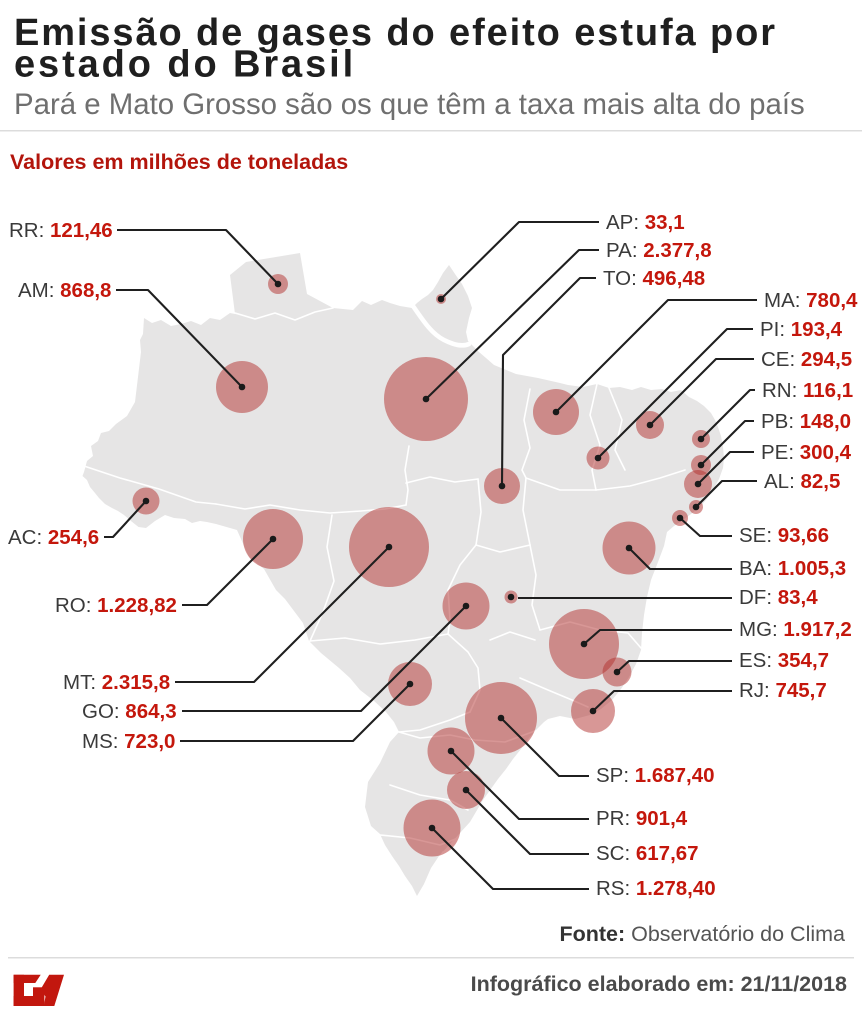 The height and width of the screenshot is (1029, 862). What do you see at coordinates (179, 162) in the screenshot?
I see `svg-text:Valores em milhões de tonelada: Valores em milhões de toneladas` at bounding box center [179, 162].